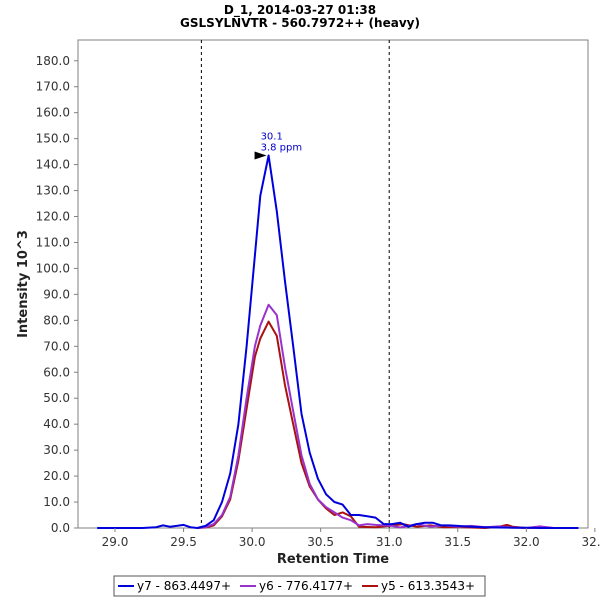 The height and width of the screenshot is (600, 600). Describe the element at coordinates (23, 284) in the screenshot. I see `y-axis-label: Intensity 10^3` at that location.